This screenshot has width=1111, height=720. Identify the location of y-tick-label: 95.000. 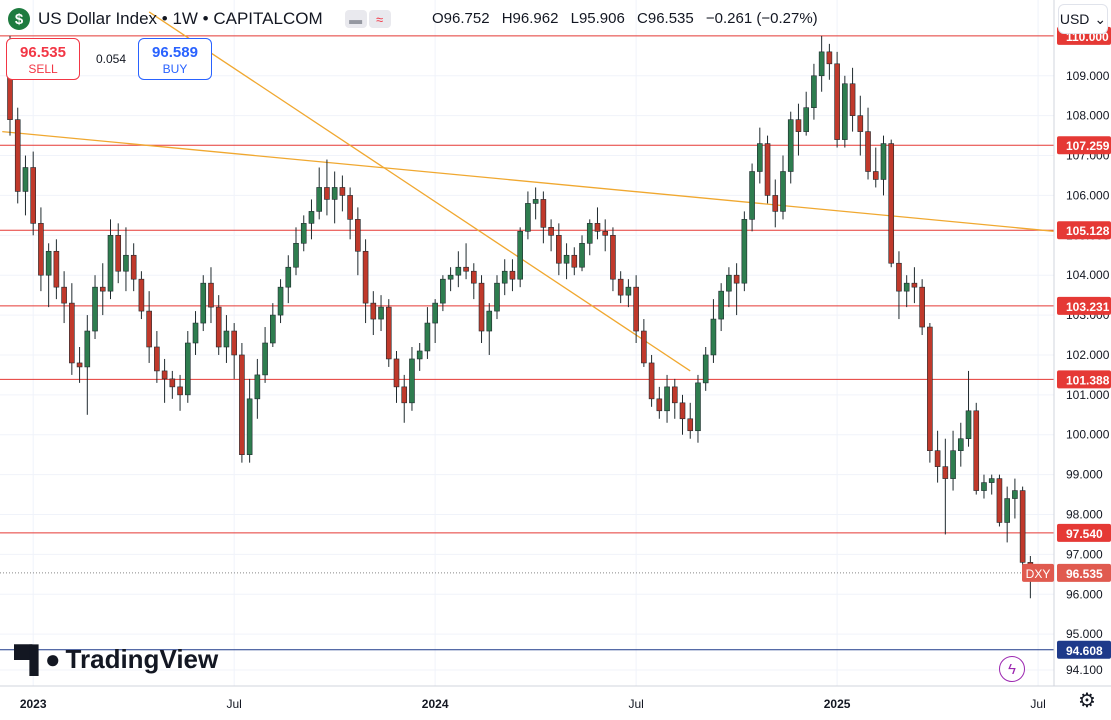
(1084, 634).